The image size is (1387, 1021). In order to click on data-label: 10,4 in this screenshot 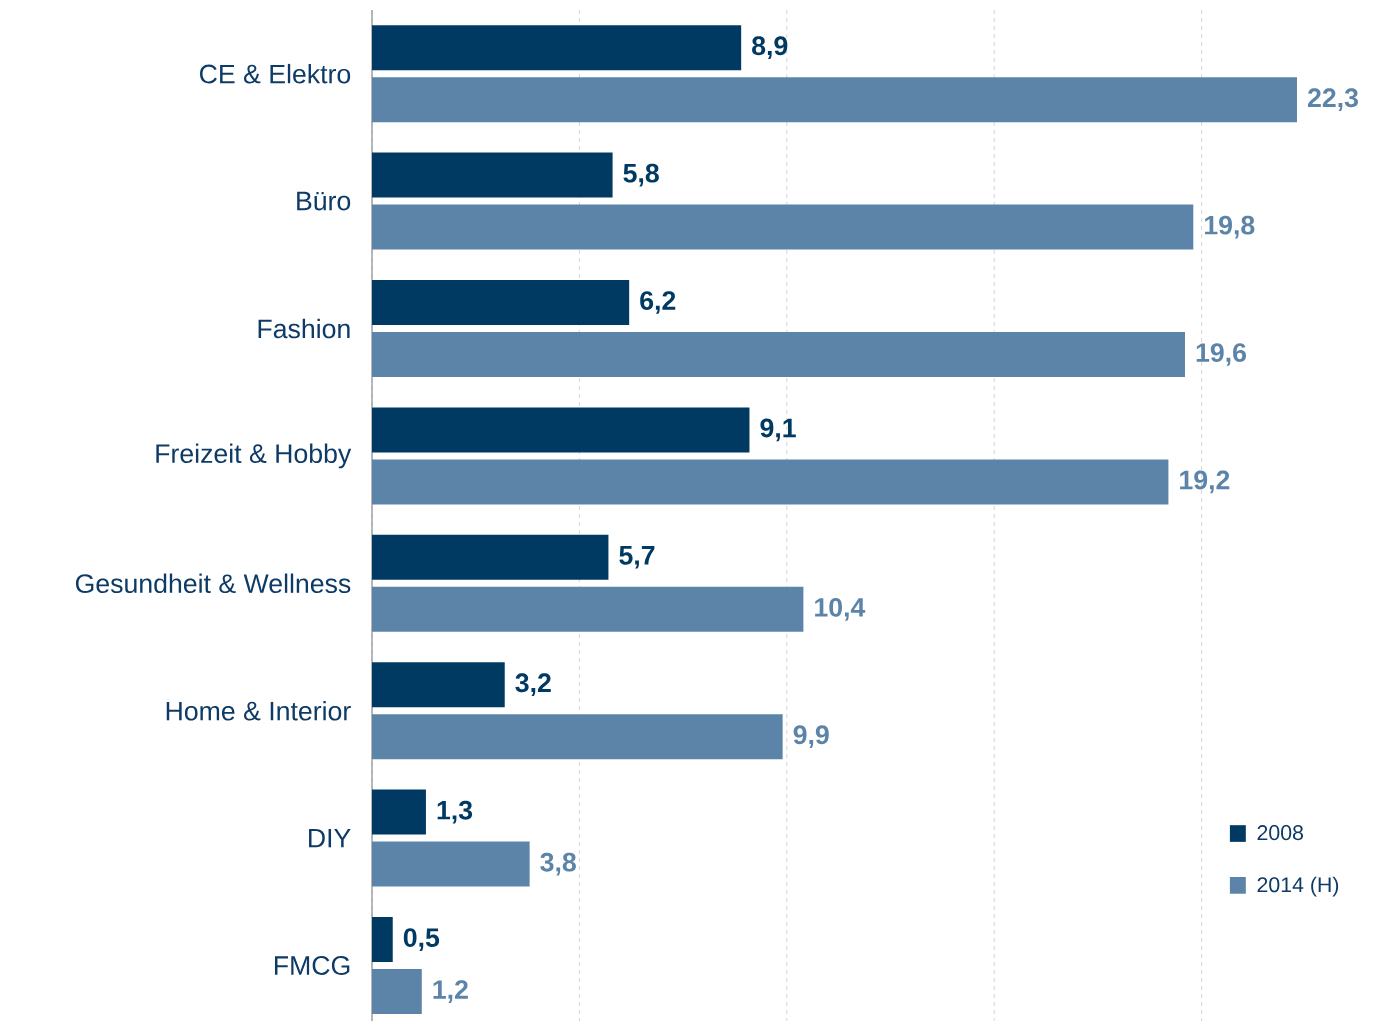, I will do `click(840, 609)`.